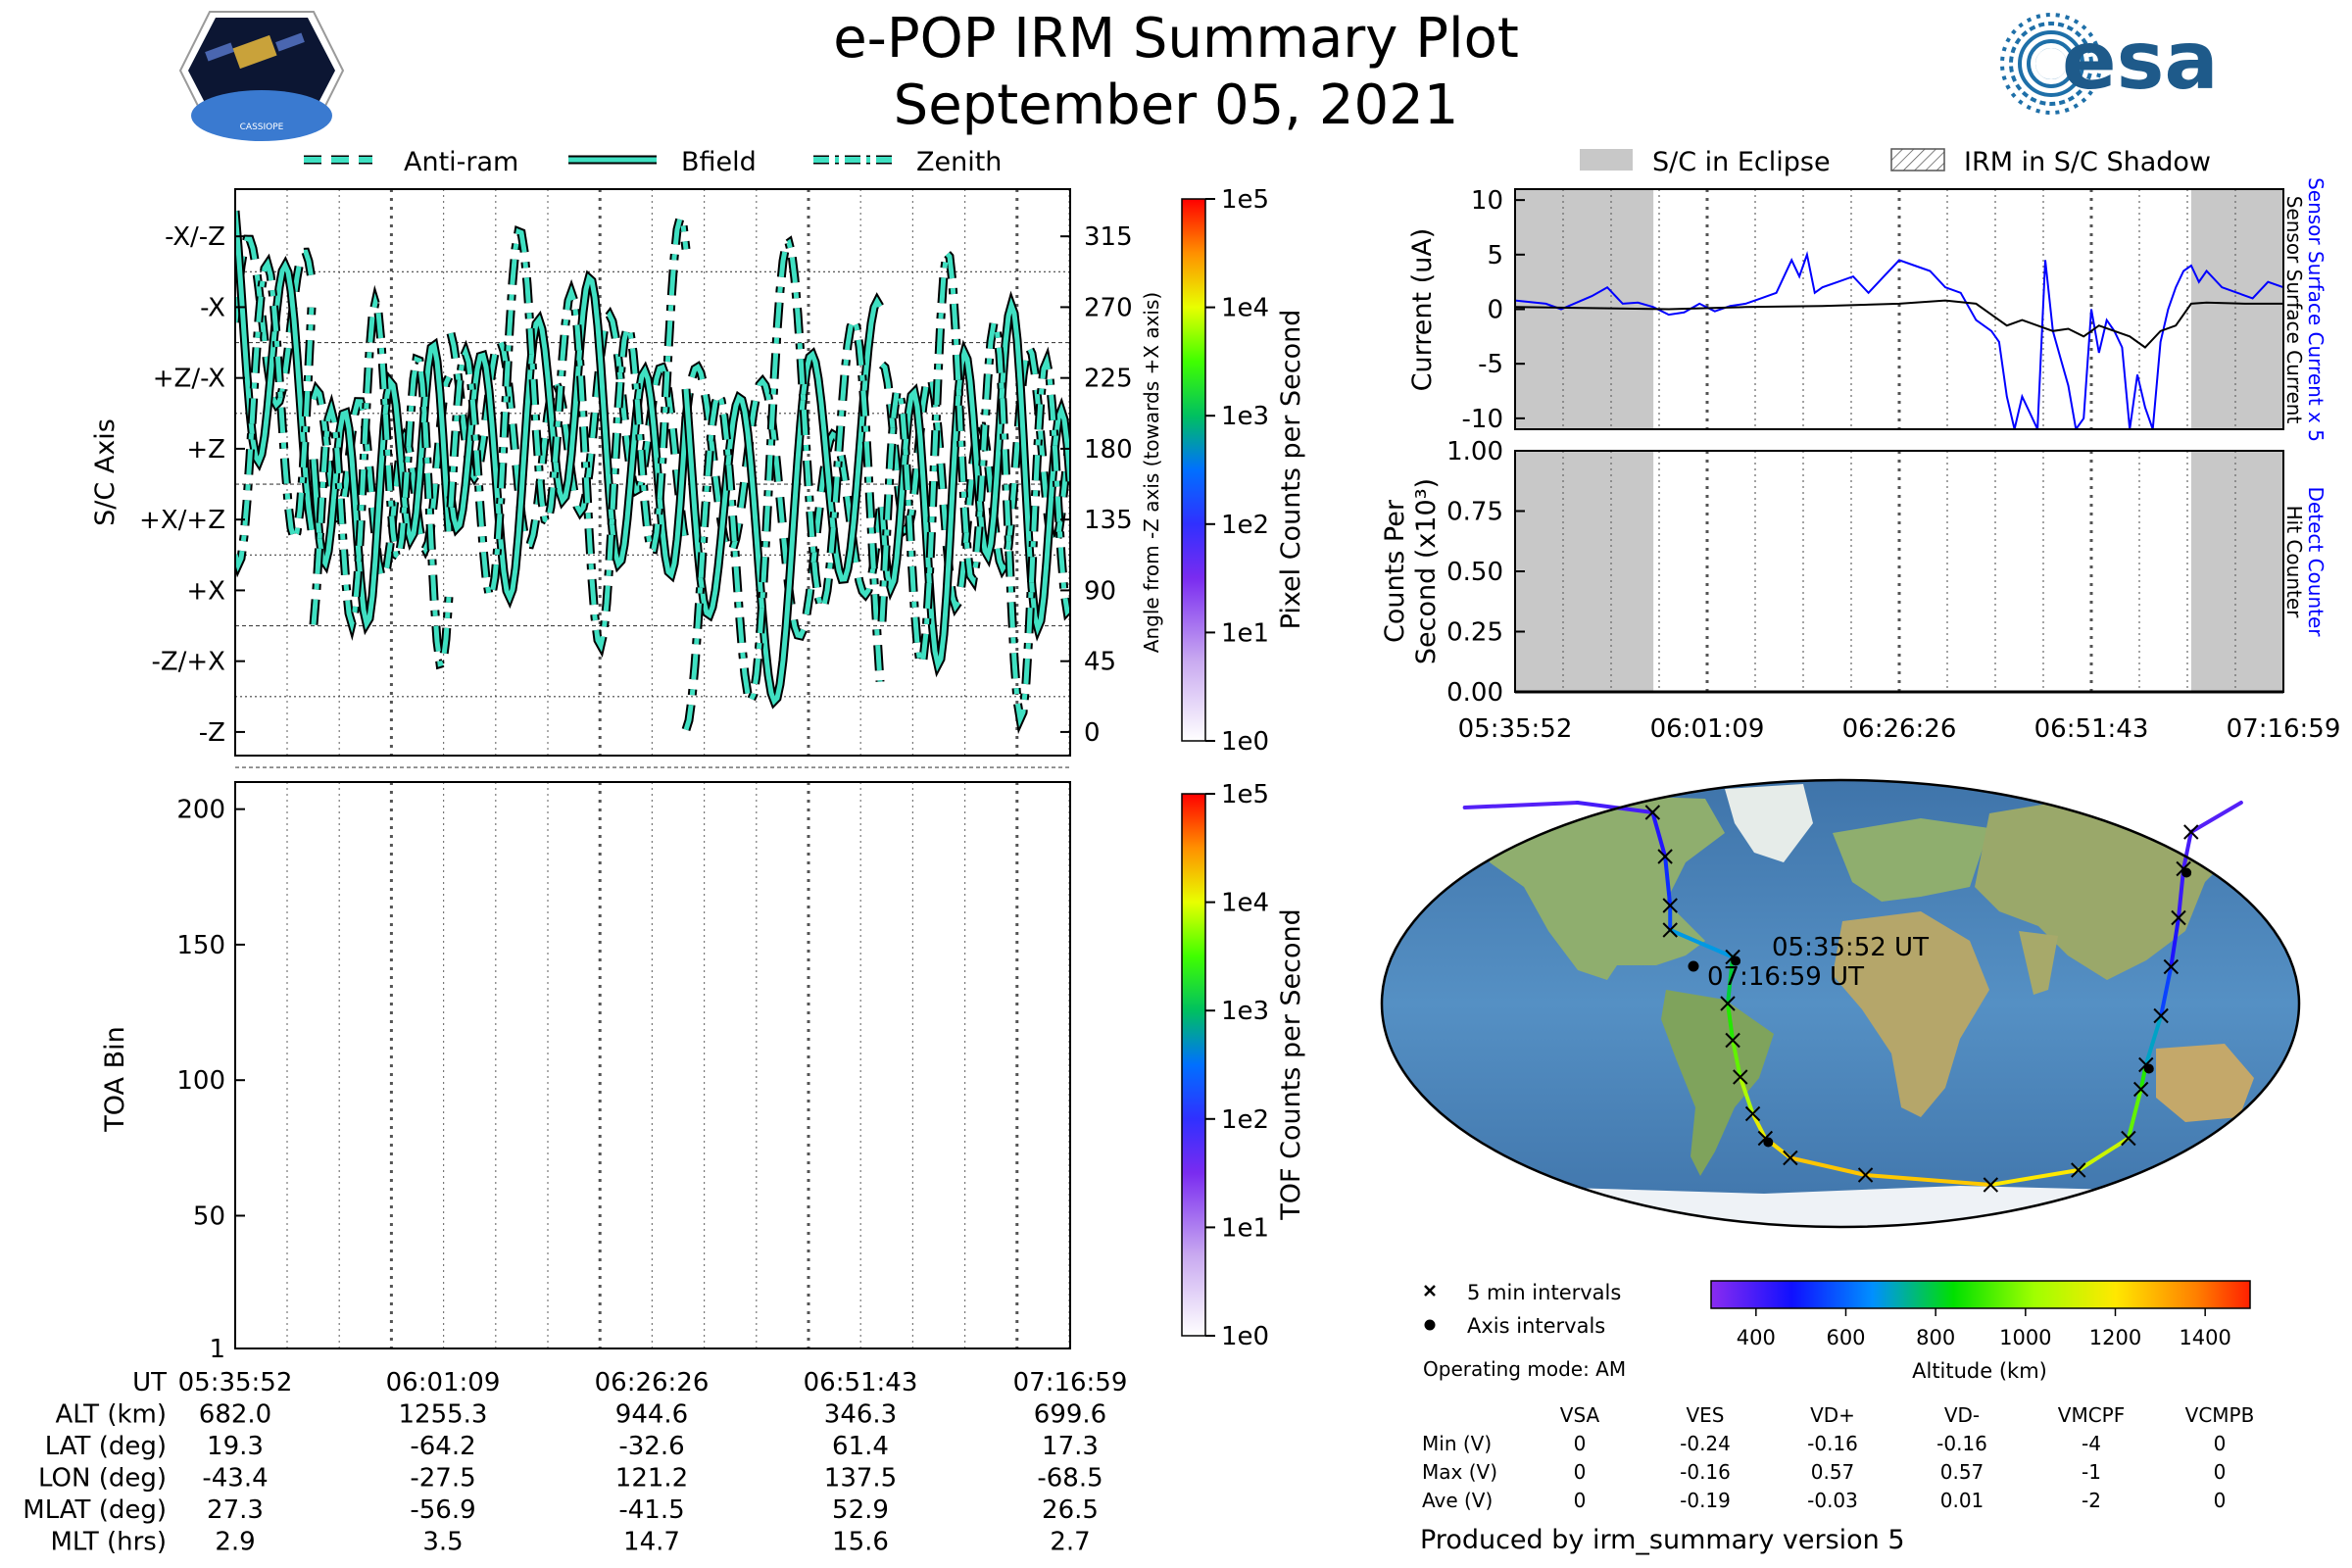 The image size is (2352, 1568). I want to click on table-cell: 14.7, so click(651, 1542).